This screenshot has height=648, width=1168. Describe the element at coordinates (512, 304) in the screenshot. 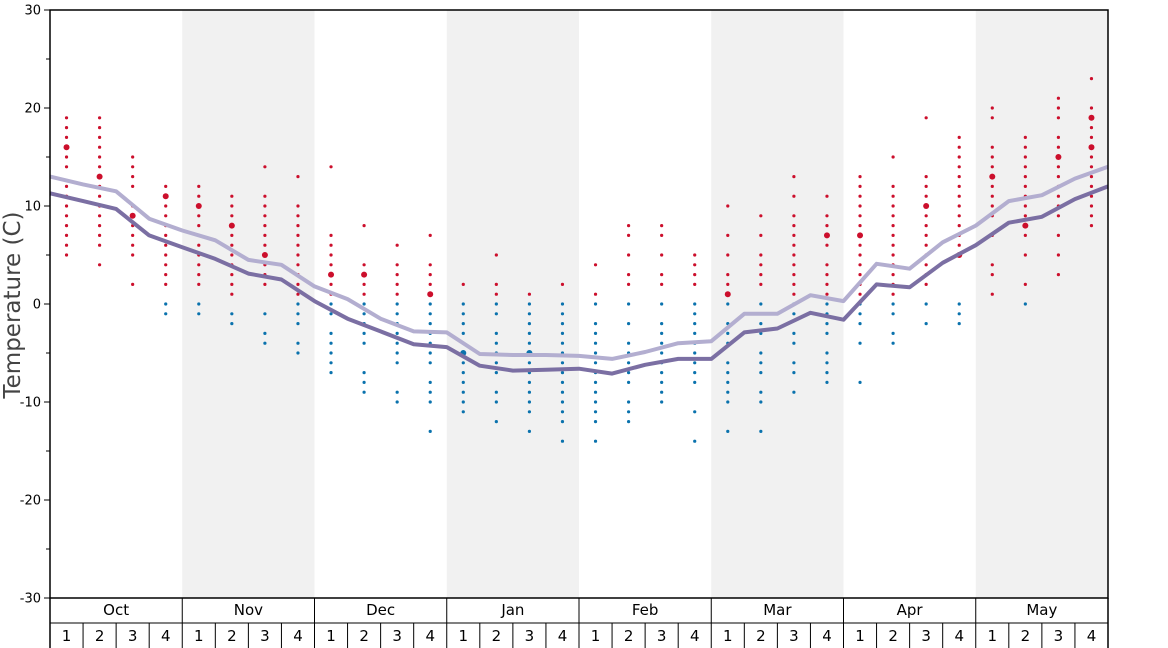

I see `shade-jan` at that location.